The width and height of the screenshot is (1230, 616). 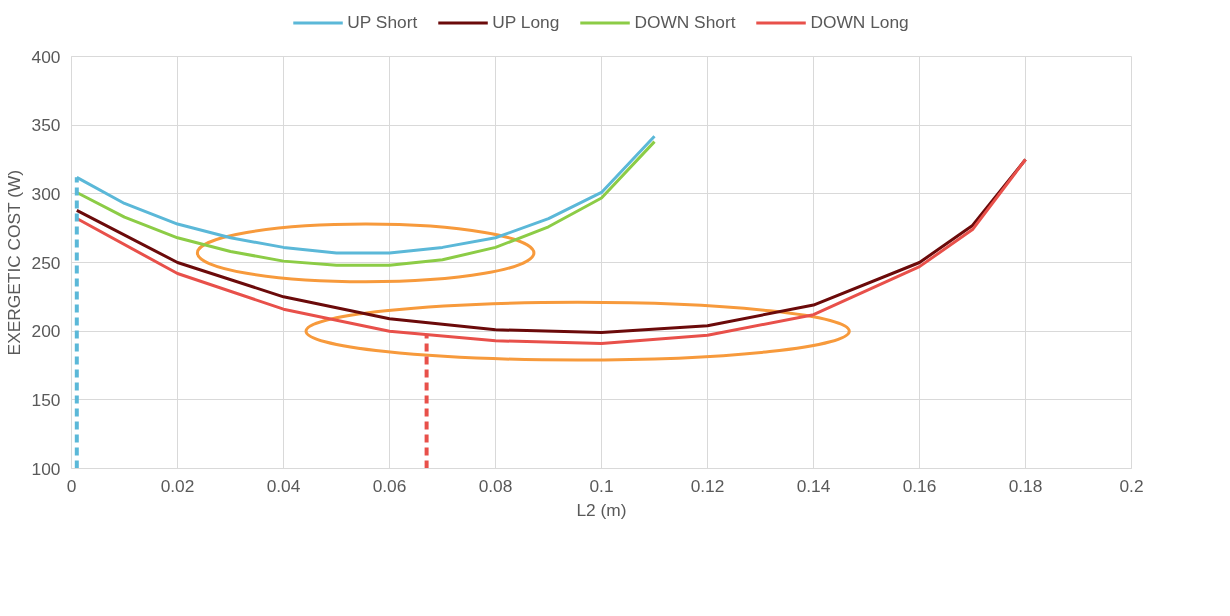 I want to click on x-tick-label: 0.1, so click(x=601, y=485).